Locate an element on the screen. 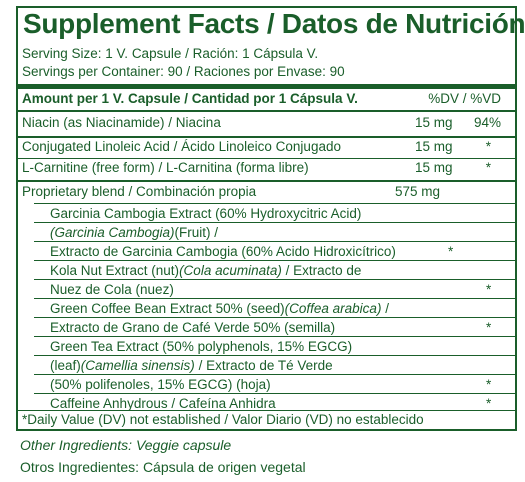 The width and height of the screenshot is (525, 482). blend-ingredient-row: Nuez de Cola (nuez) * is located at coordinates (274, 289).